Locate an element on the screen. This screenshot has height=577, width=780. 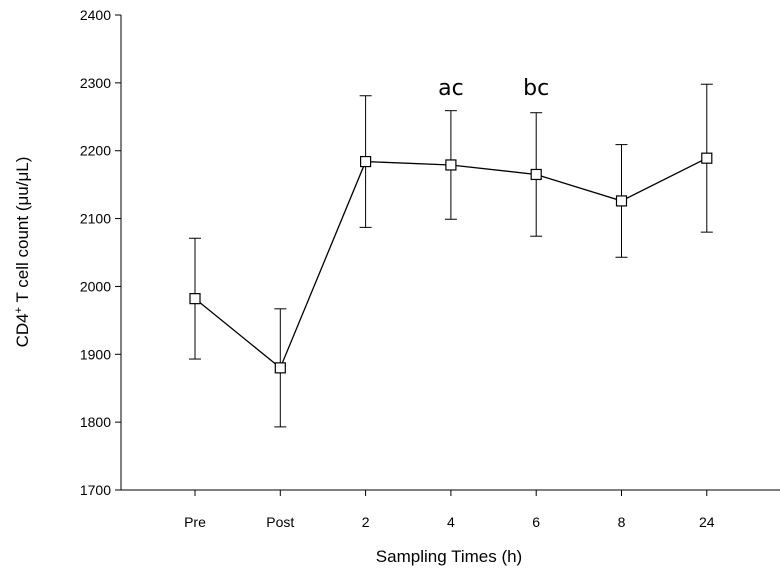
y-tick-label: 2000 is located at coordinates (95, 286).